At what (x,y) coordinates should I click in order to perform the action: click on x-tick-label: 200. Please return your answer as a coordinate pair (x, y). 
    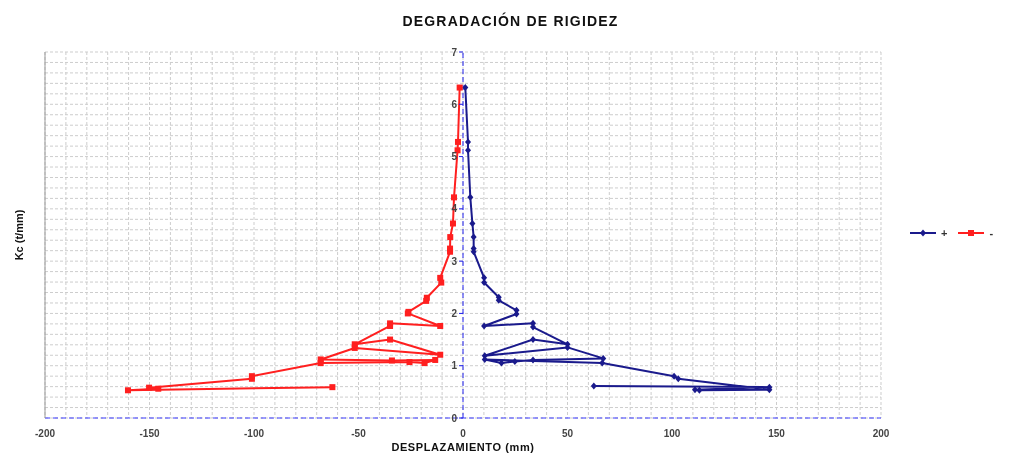
    Looking at the image, I should click on (881, 434).